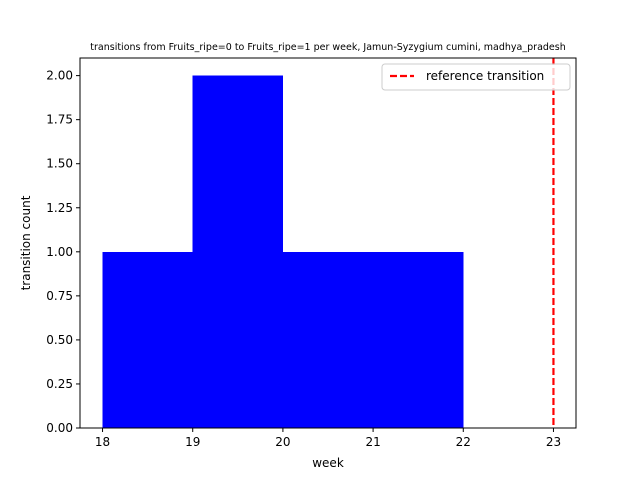 Image resolution: width=640 pixels, height=480 pixels. I want to click on y-tick-label: 1.00, so click(59, 252).